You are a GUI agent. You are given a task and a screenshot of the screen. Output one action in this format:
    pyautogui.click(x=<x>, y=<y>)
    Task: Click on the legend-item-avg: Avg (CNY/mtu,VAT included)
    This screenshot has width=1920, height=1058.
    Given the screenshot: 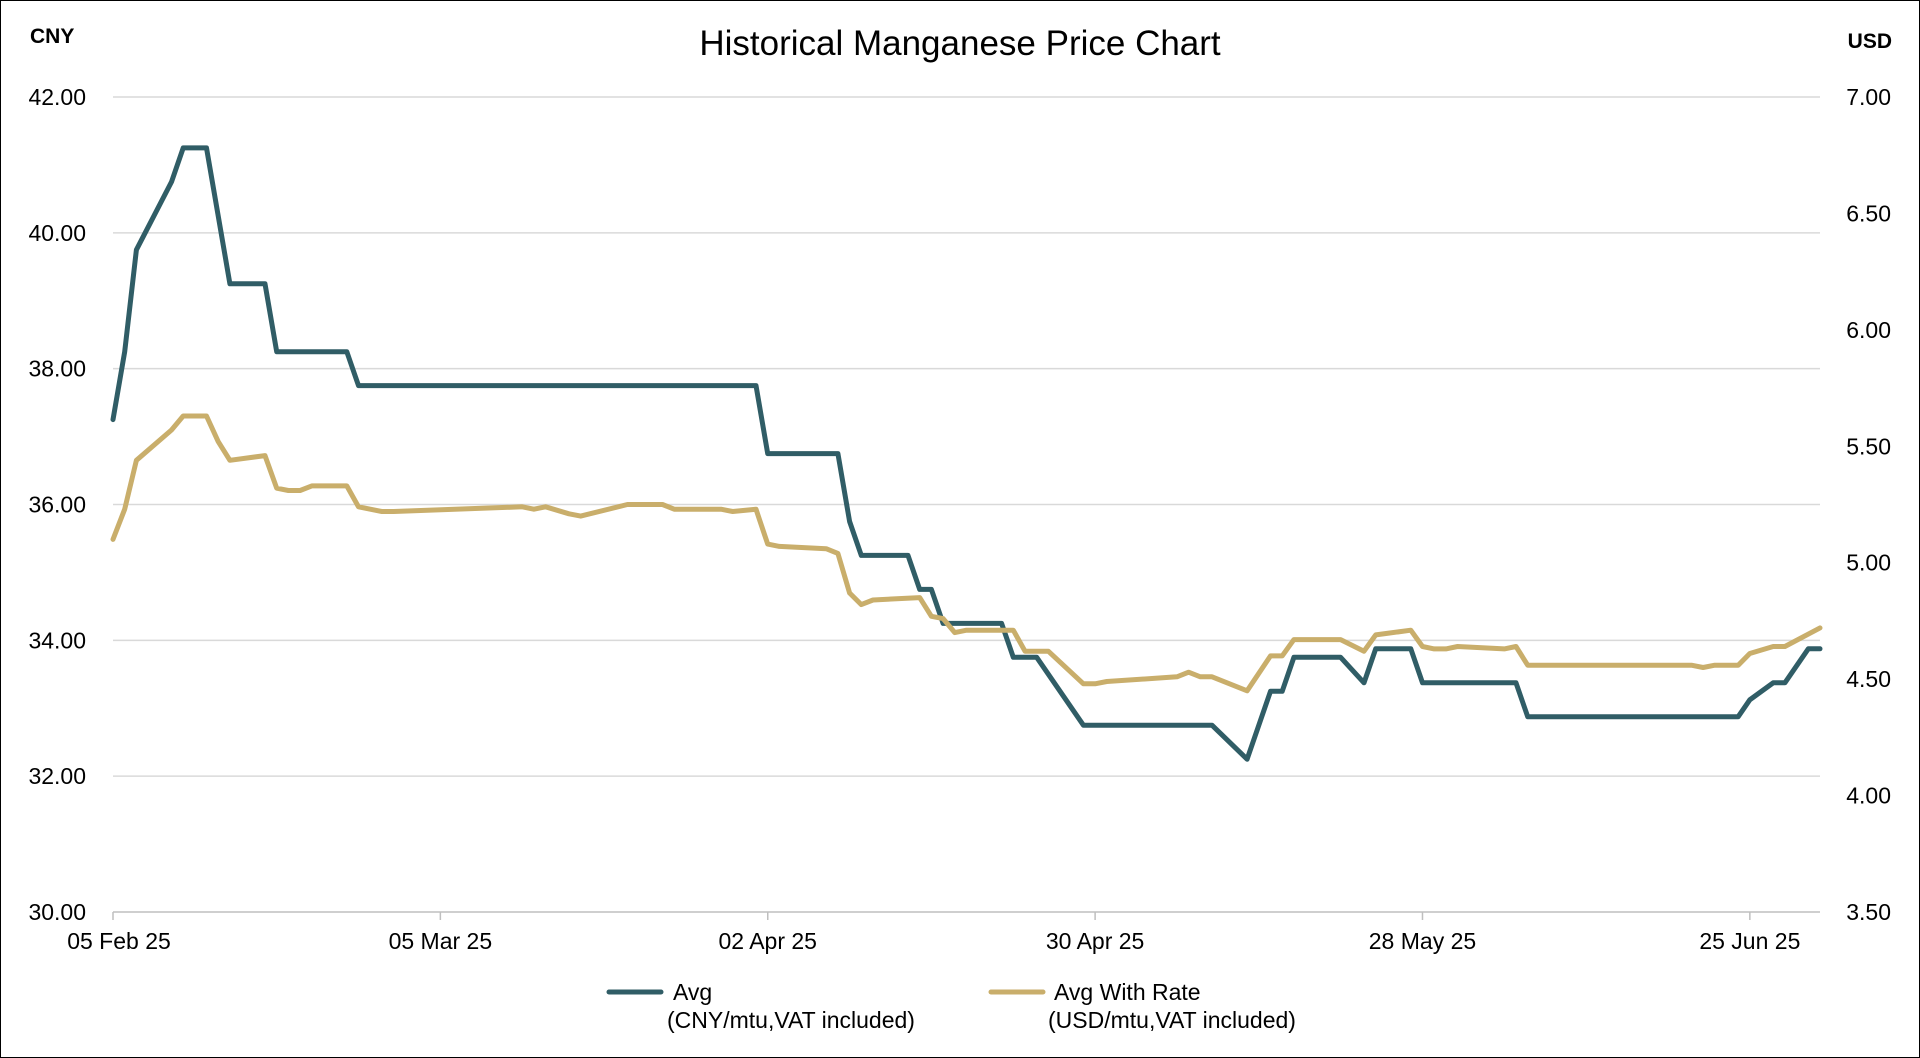 What is the action you would take?
    pyautogui.click(x=760, y=1006)
    